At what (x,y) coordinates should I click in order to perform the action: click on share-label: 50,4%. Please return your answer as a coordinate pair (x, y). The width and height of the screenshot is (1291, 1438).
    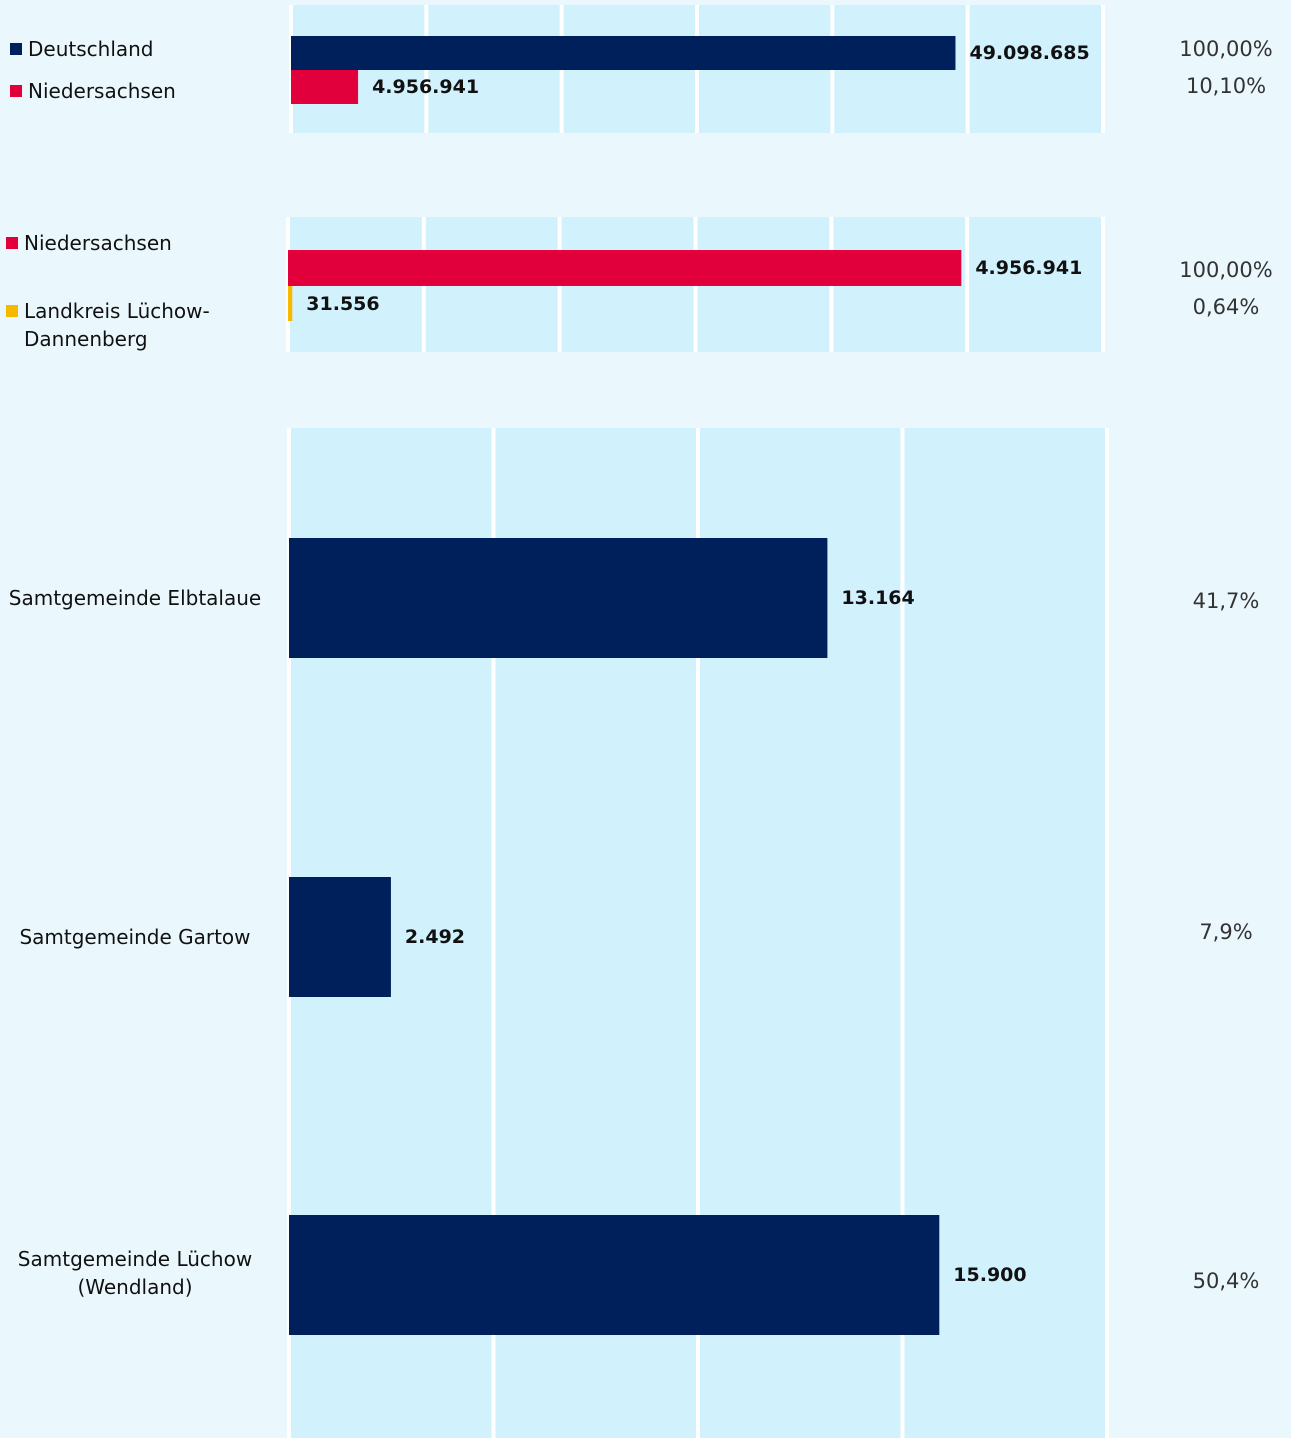
    Looking at the image, I should click on (1226, 1281).